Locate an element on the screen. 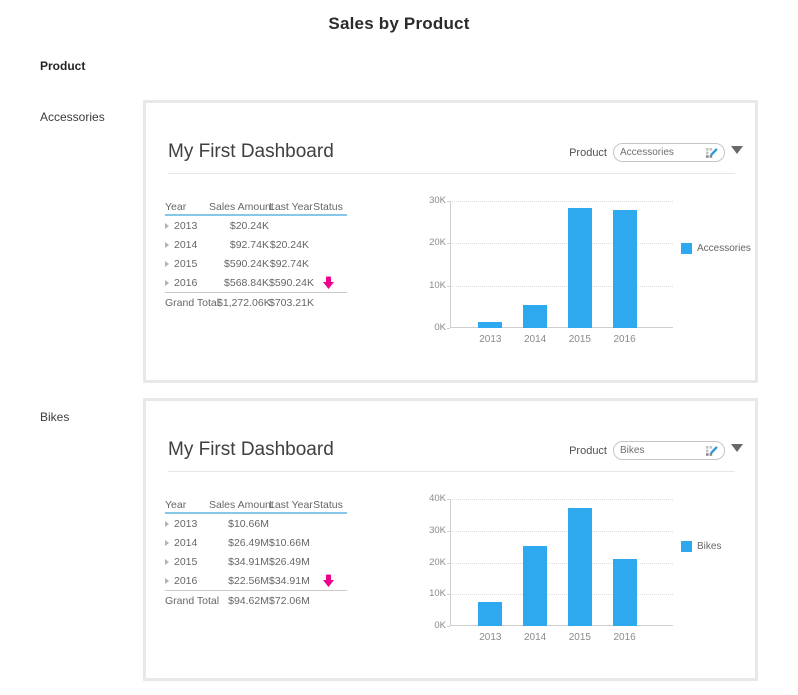 This screenshot has width=798, height=695. sales-amount-value: $590.24K is located at coordinates (246, 263).